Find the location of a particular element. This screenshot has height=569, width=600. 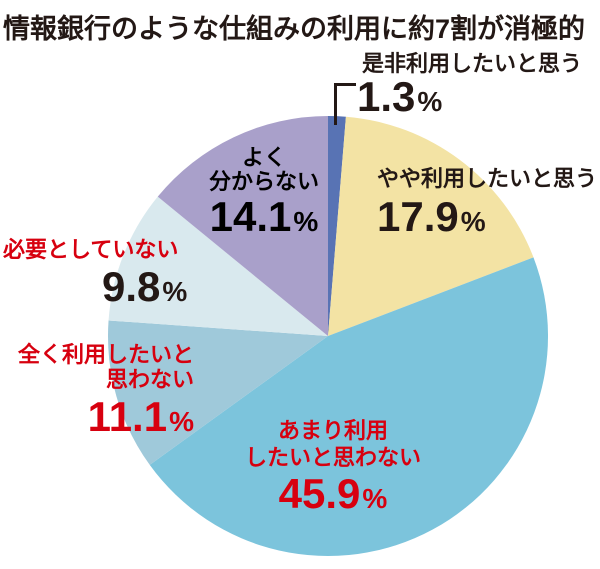

leader-line-vertical is located at coordinates (335, 104).